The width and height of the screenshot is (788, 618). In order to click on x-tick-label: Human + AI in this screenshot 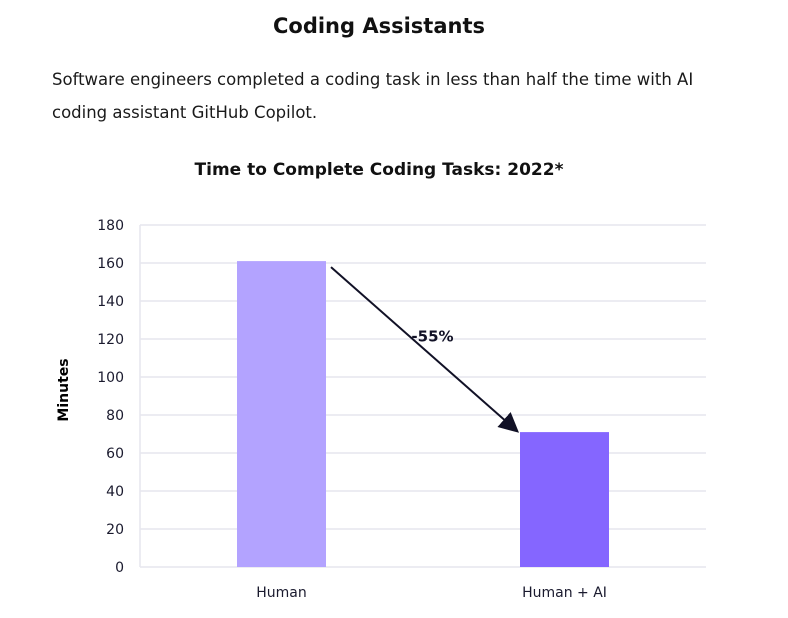, I will do `click(564, 593)`.